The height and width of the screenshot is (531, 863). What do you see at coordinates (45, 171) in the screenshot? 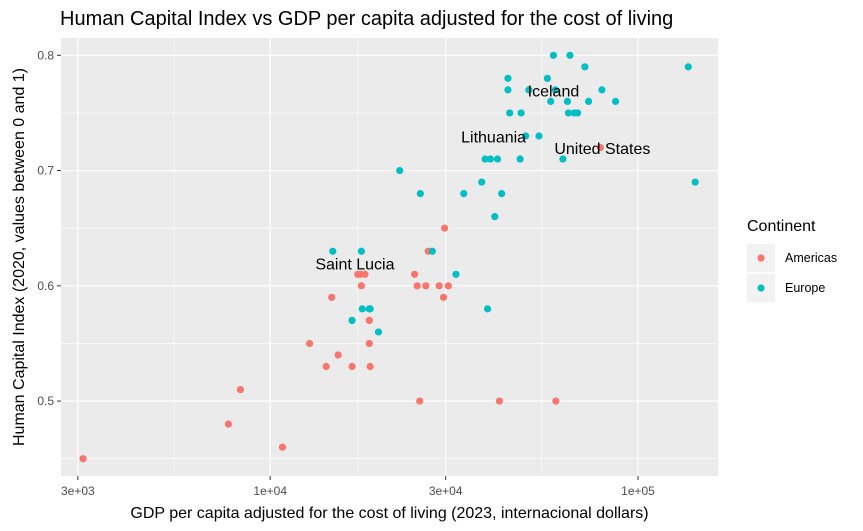
I see `y-tick-label: 0.7` at bounding box center [45, 171].